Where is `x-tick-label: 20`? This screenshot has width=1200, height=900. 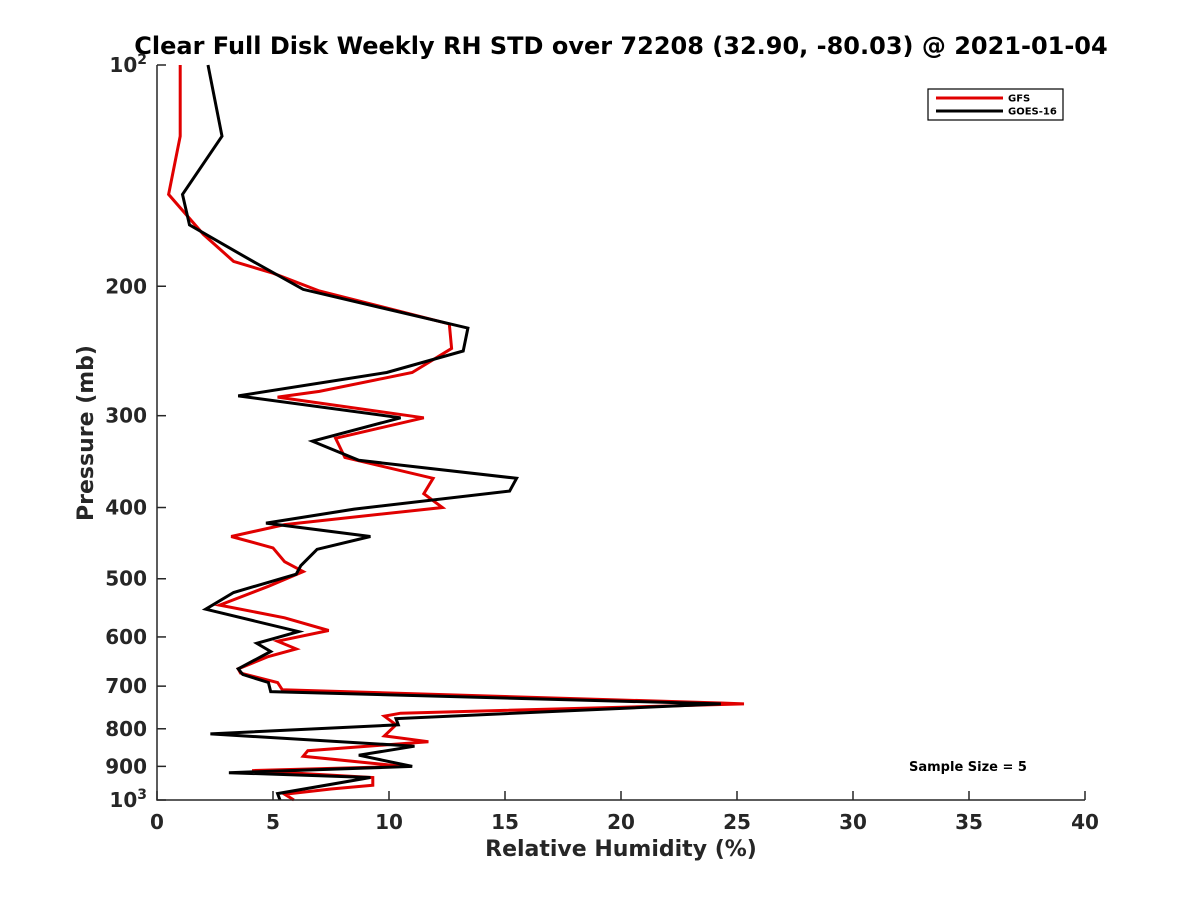
x-tick-label: 20 is located at coordinates (621, 822).